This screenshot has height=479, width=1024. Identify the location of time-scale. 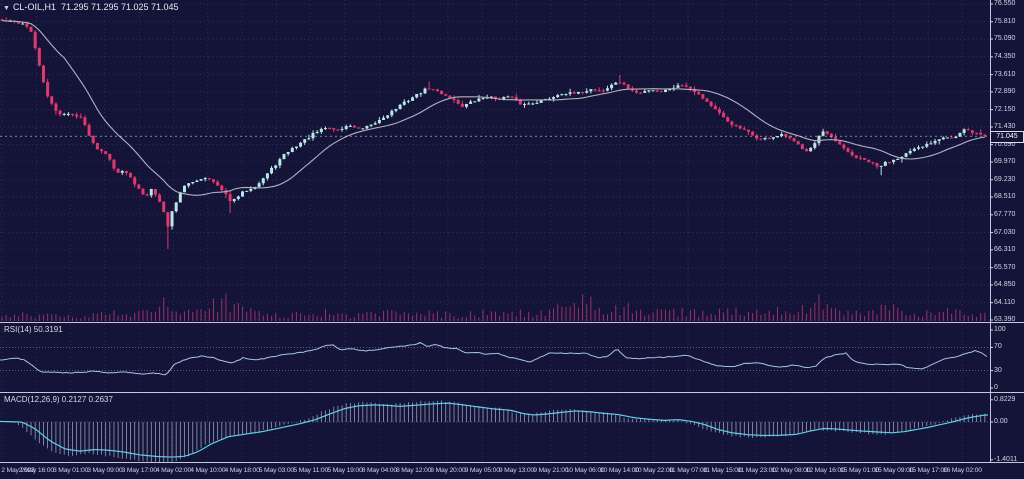
(512, 470).